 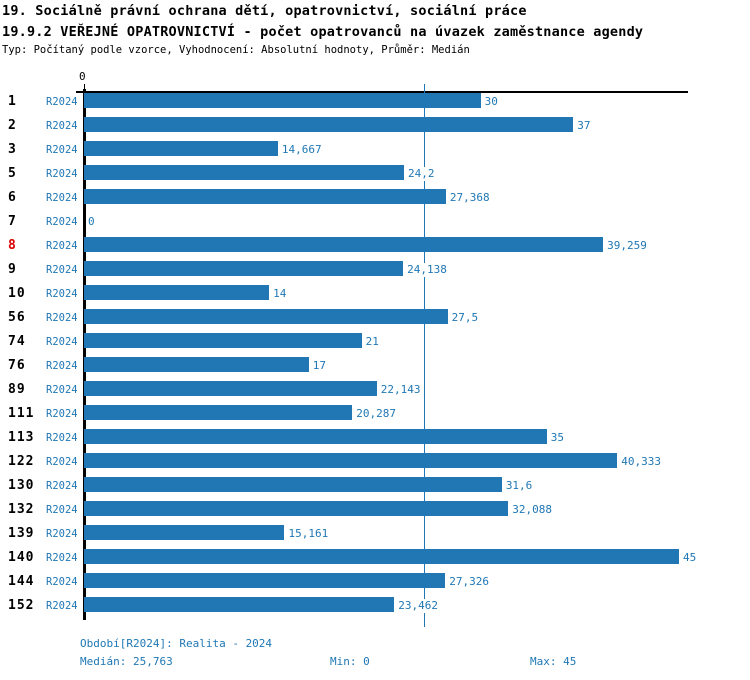 I want to click on bar-value-label: 17, so click(x=319, y=366).